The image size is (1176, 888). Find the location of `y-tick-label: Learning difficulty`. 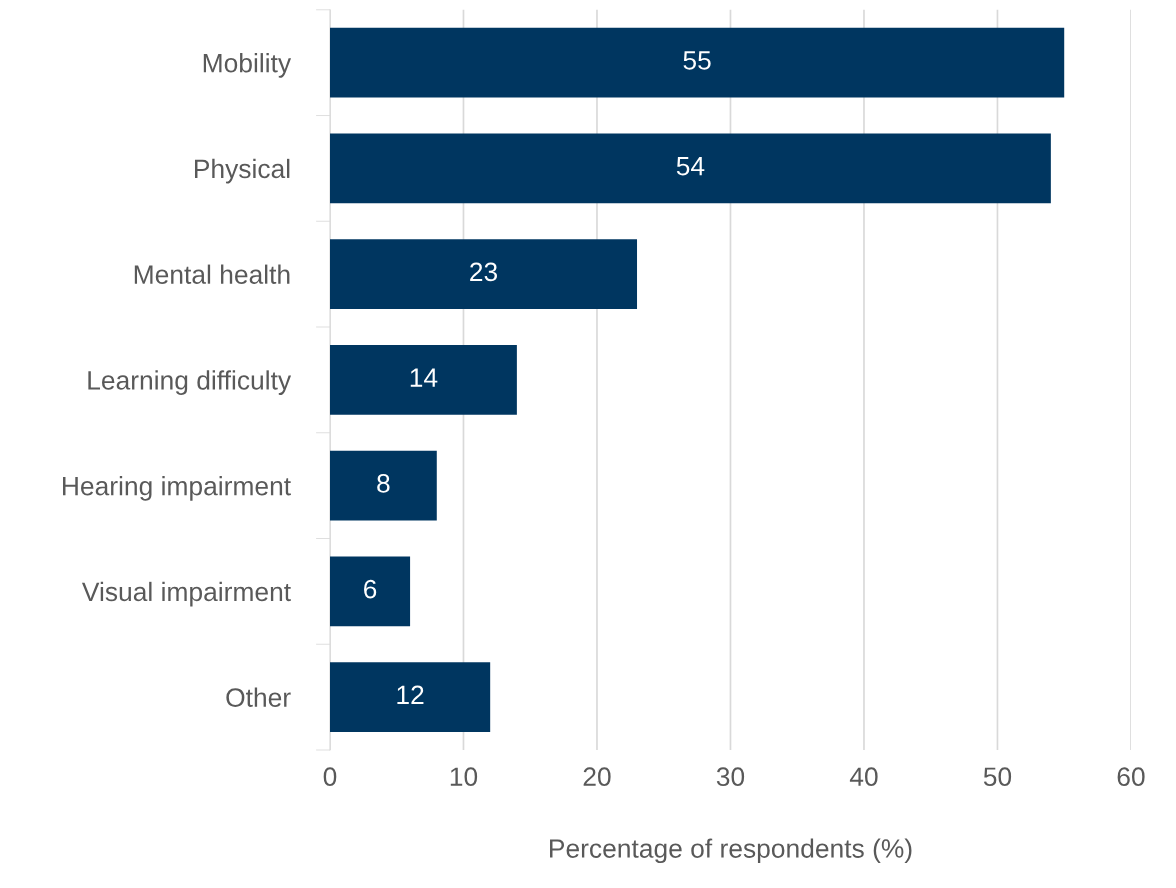

y-tick-label: Learning difficulty is located at coordinates (190, 382).